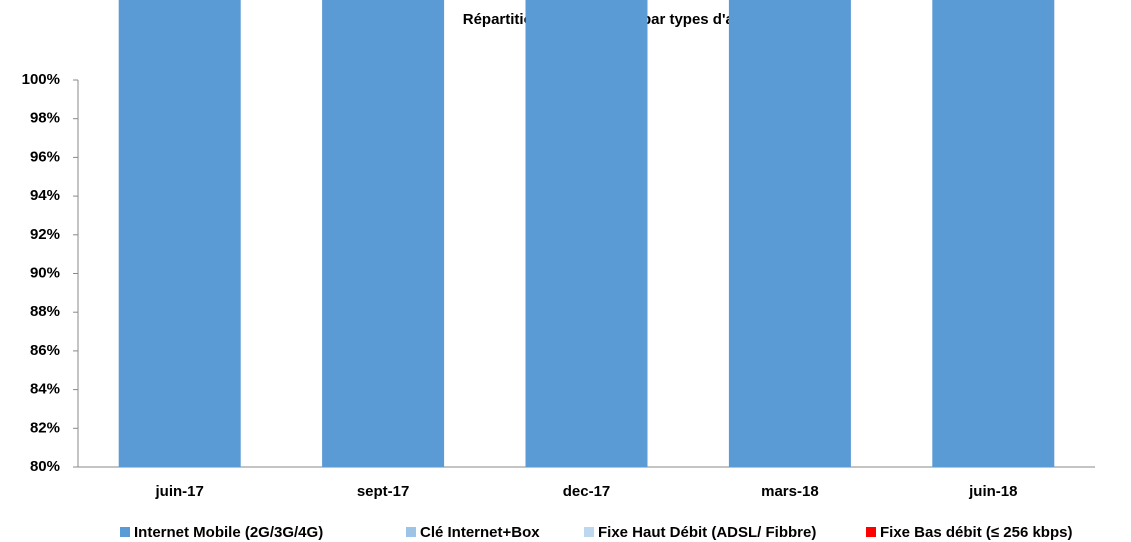 This screenshot has width=1131, height=542. I want to click on x-tick-label: dec-17, so click(587, 491).